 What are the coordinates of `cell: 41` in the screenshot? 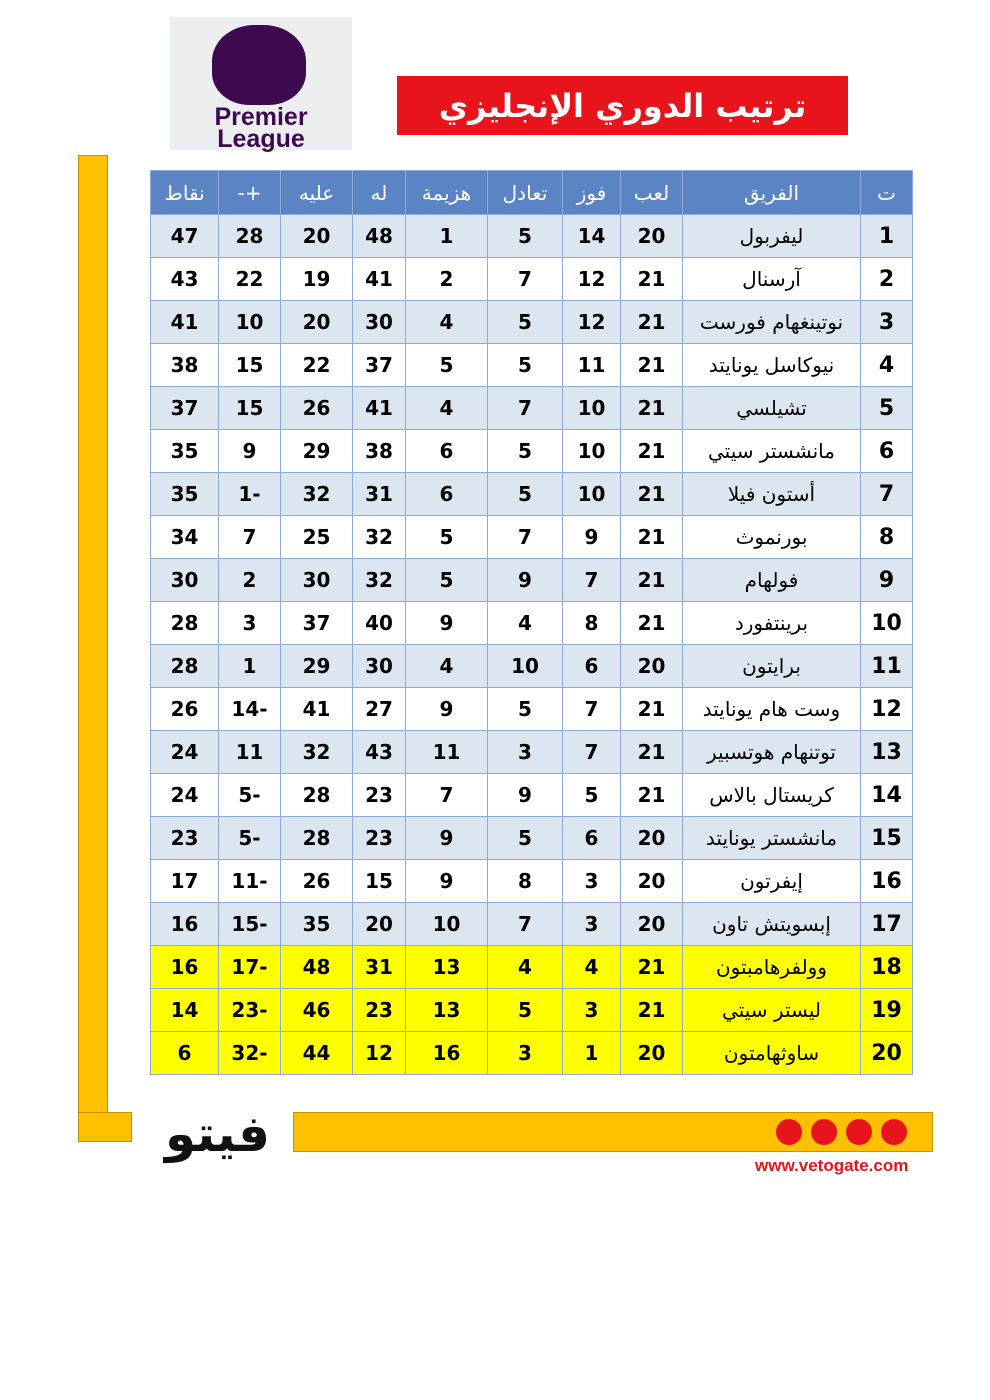 It's located at (379, 279).